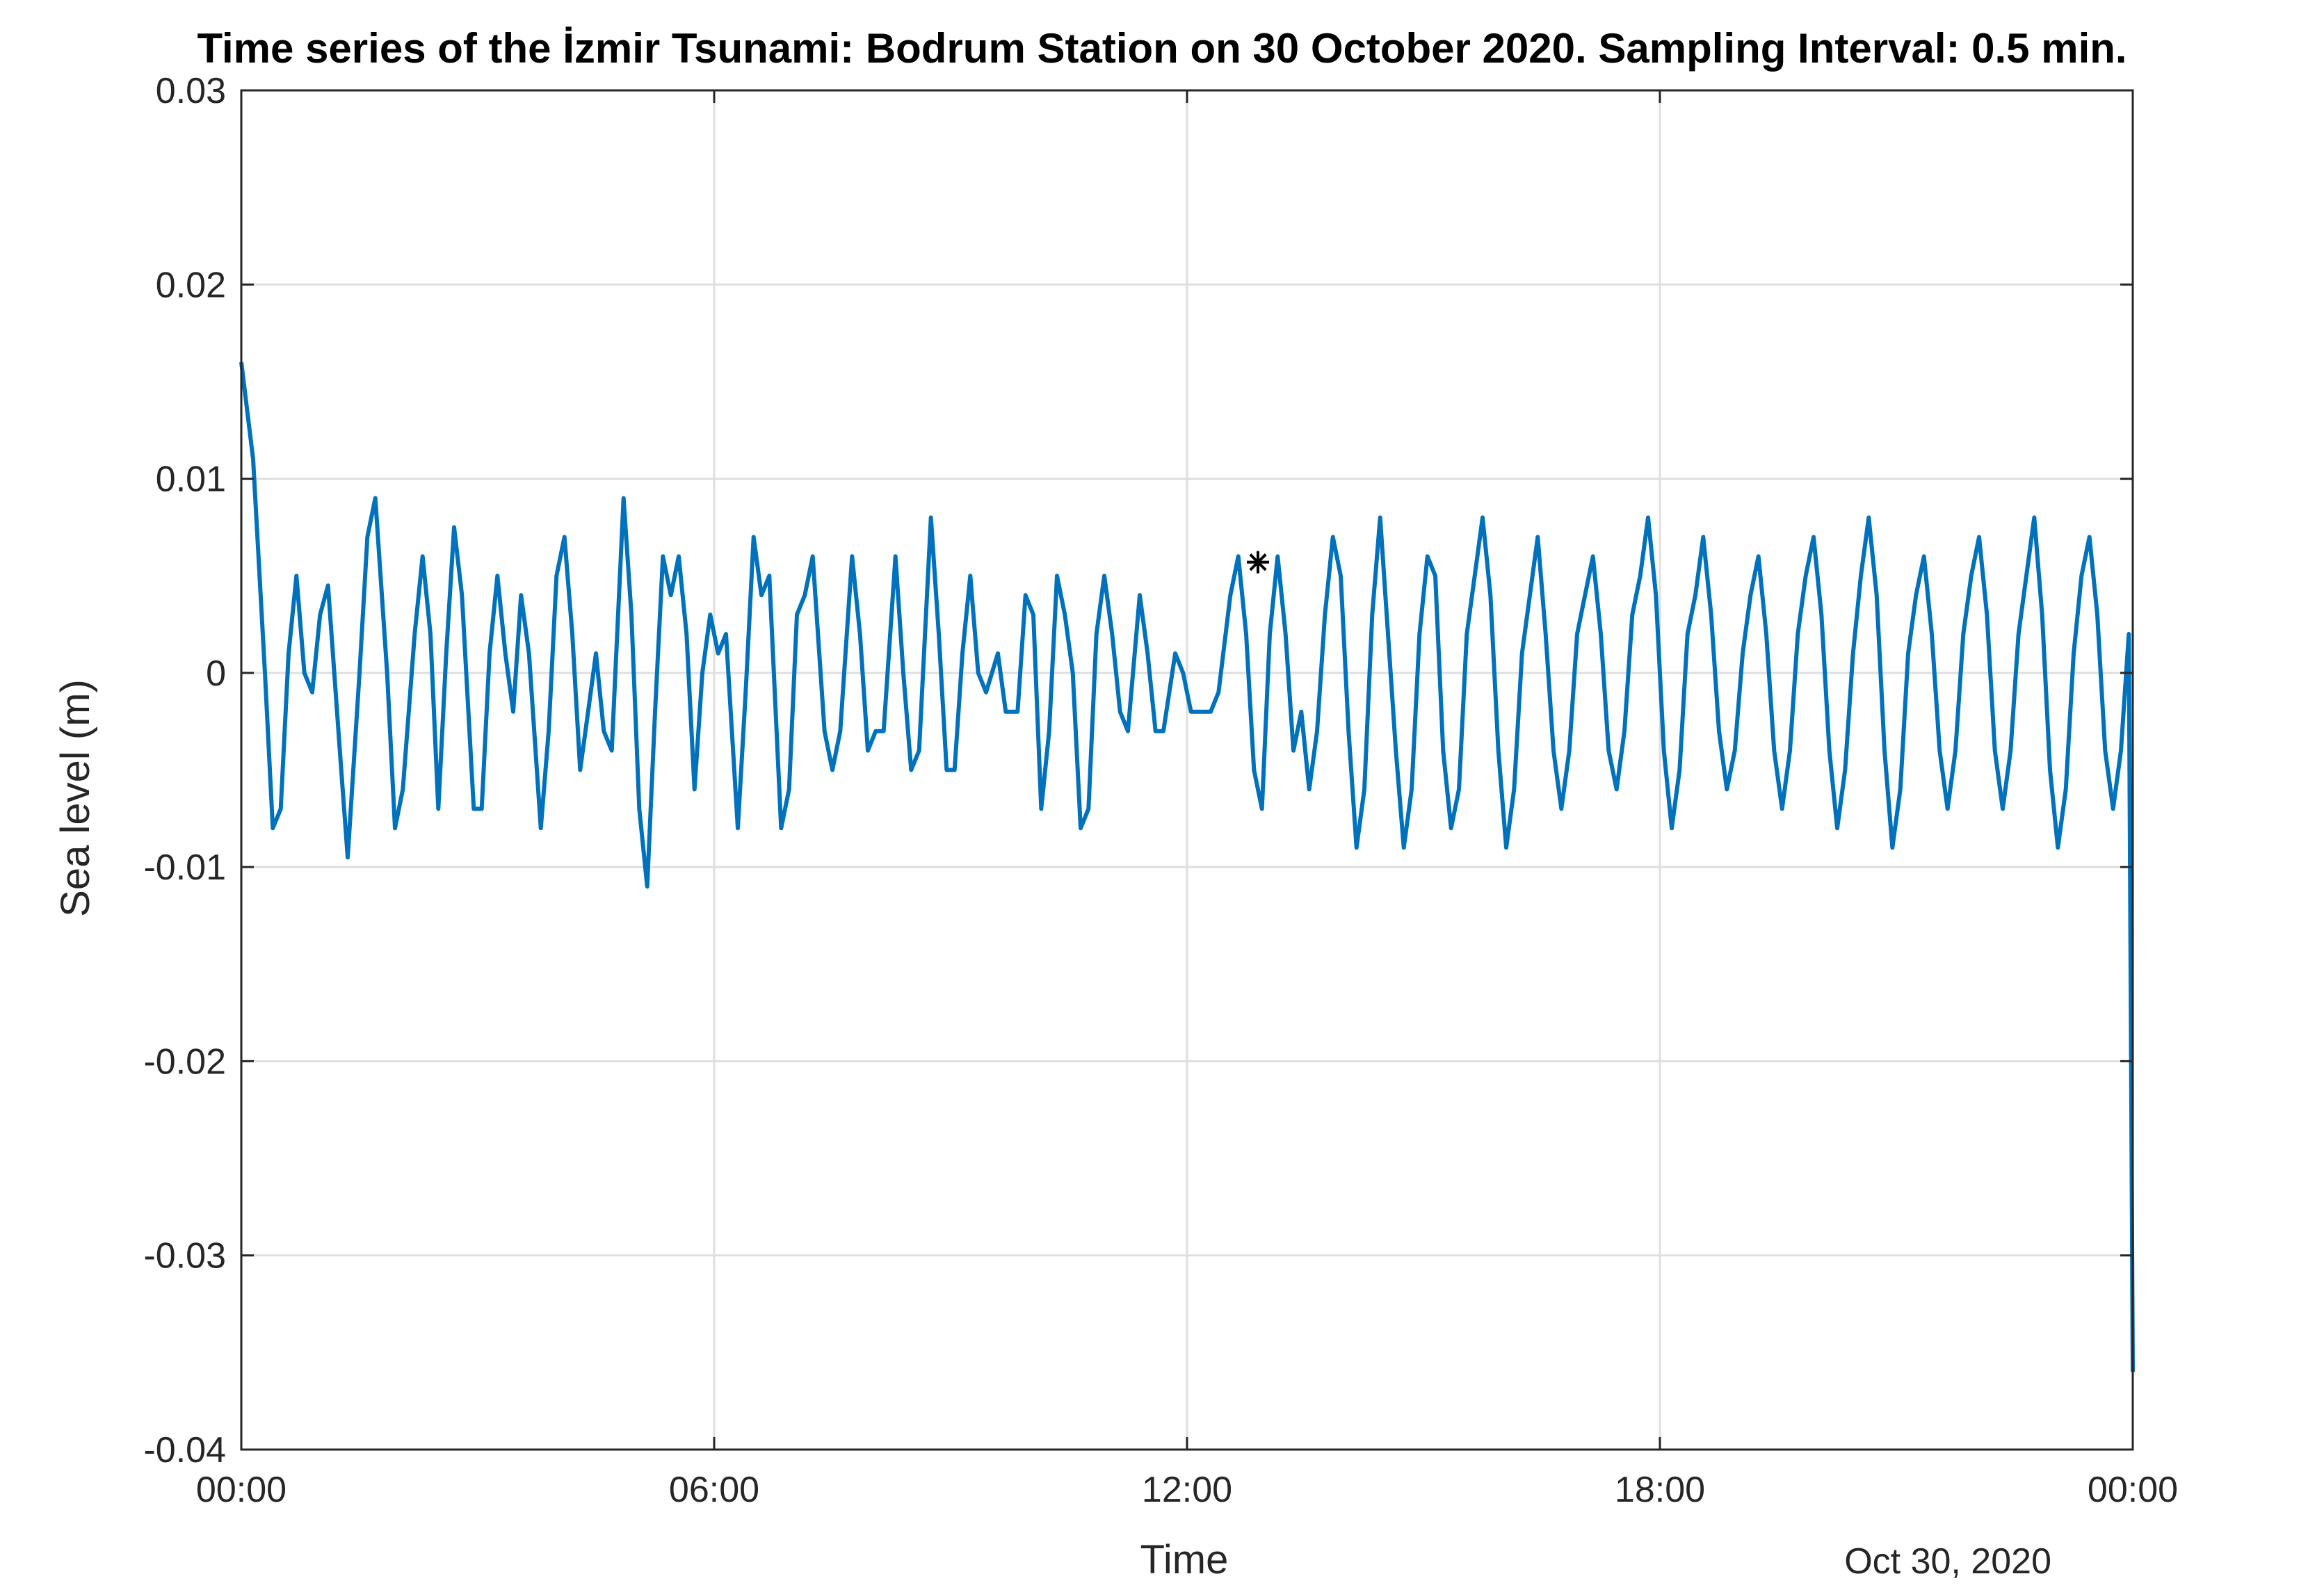 The image size is (2324, 1590). Describe the element at coordinates (185, 1061) in the screenshot. I see `y-tick-label: -0.02` at that location.